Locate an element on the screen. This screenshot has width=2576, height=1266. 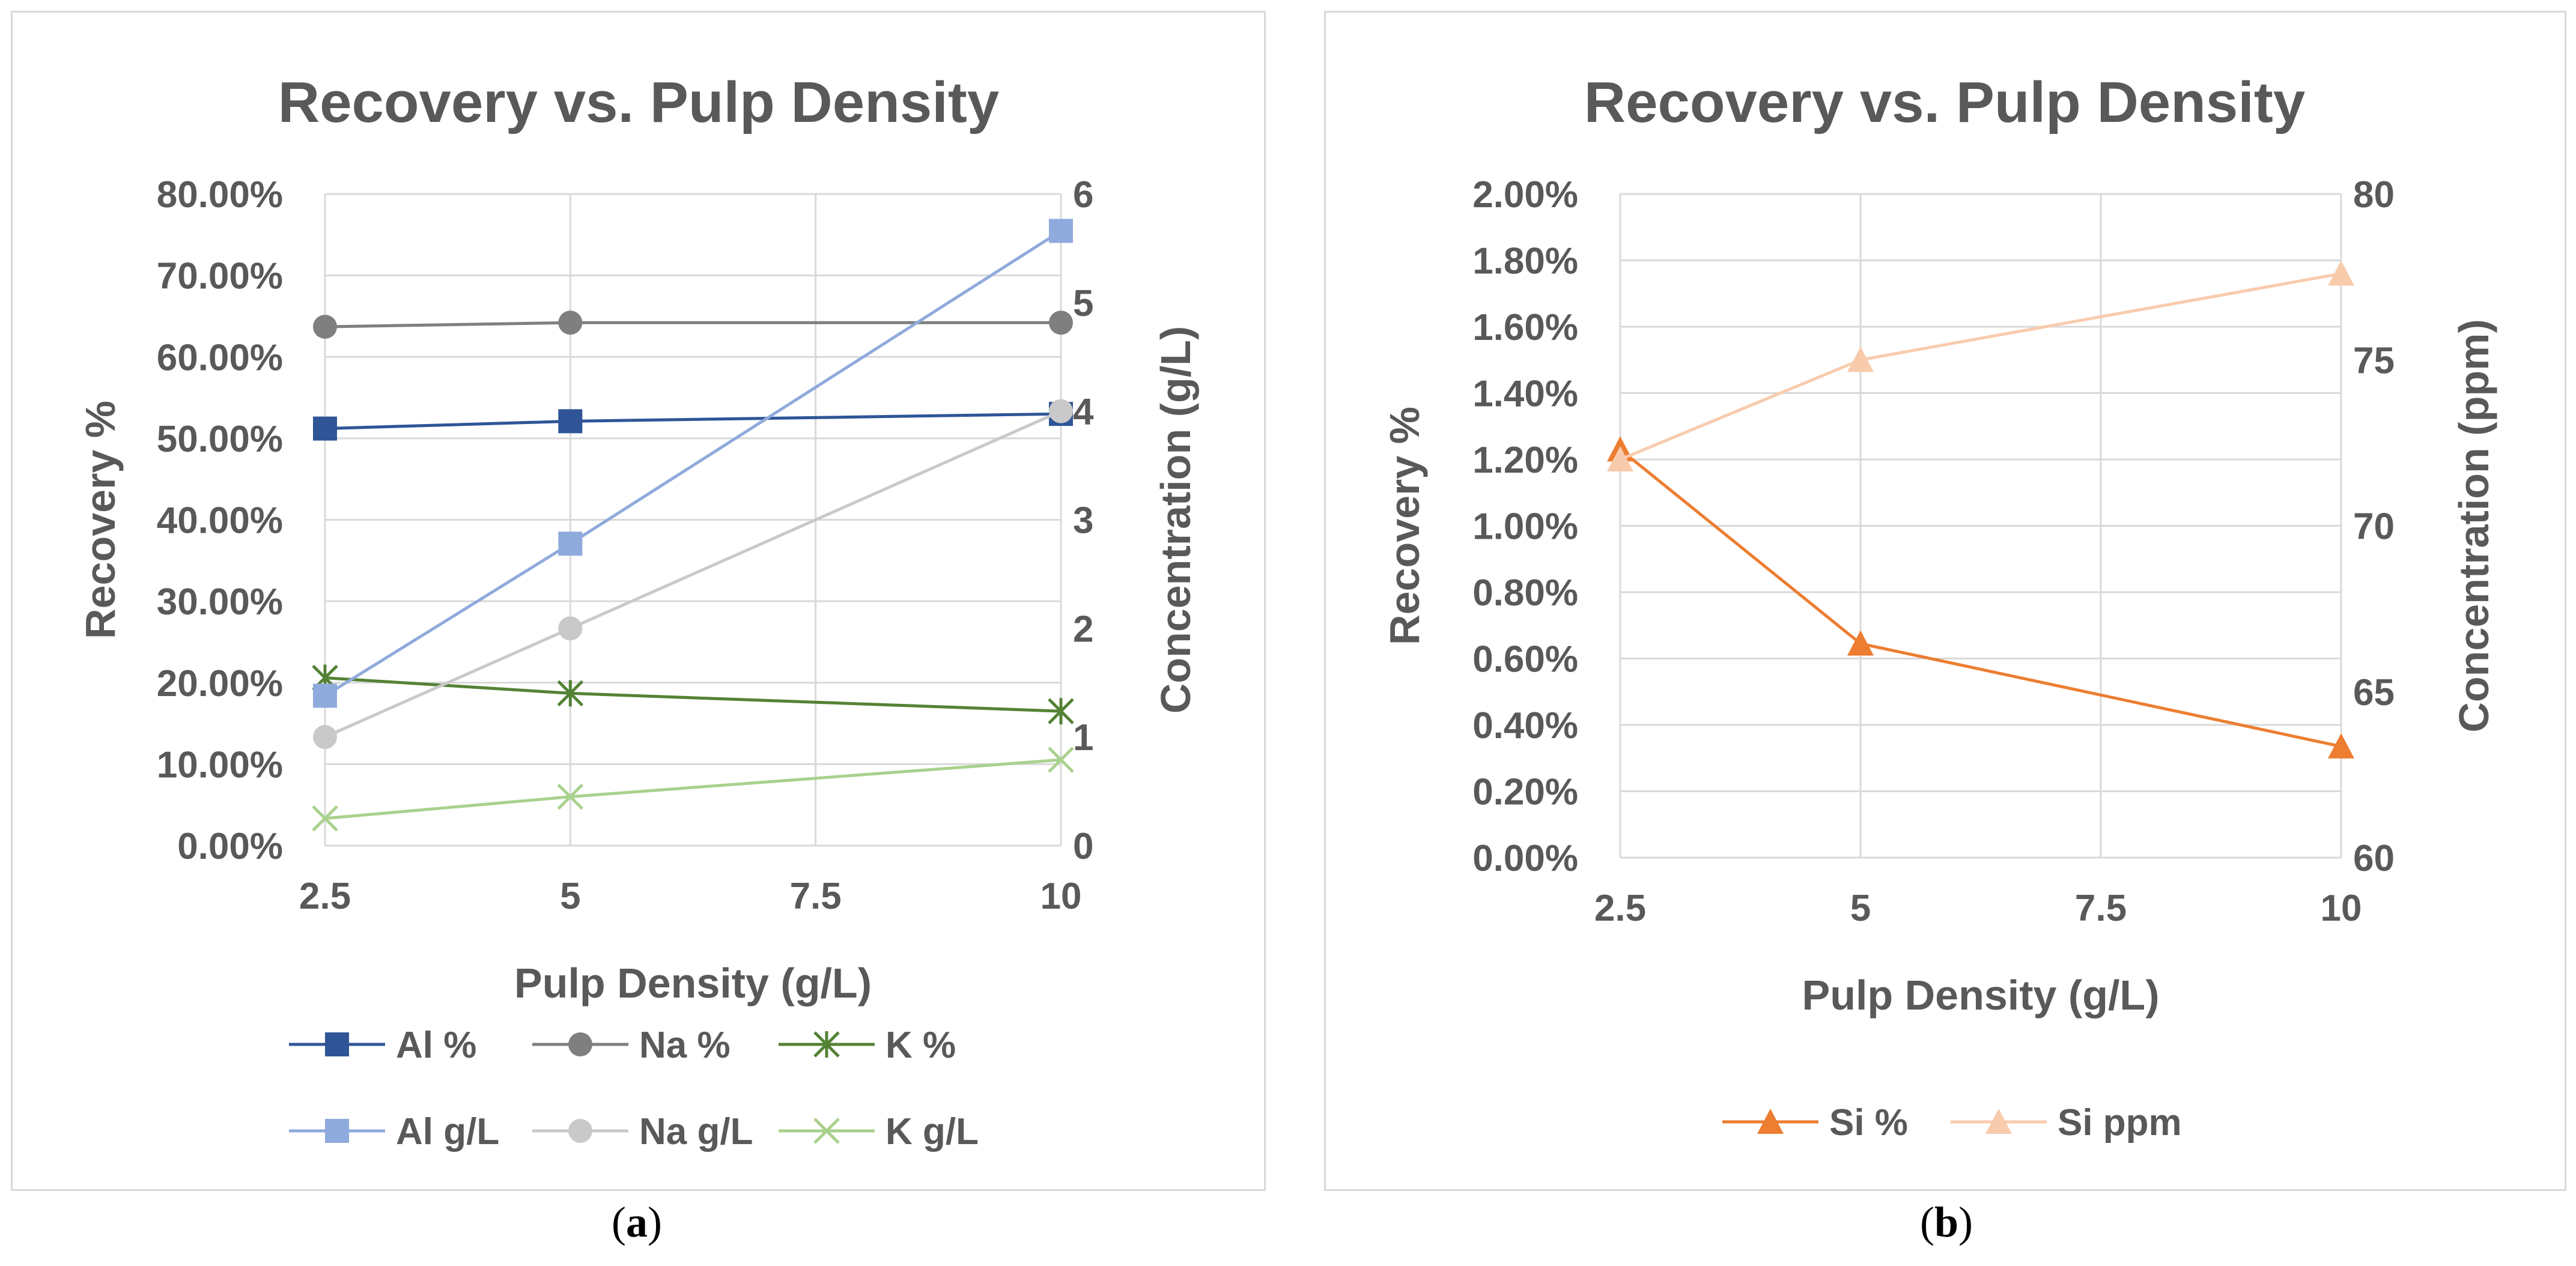
legend-label: Si % is located at coordinates (1868, 1122).